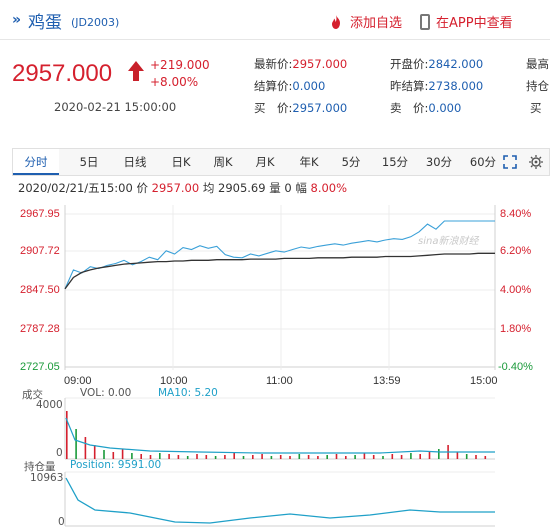 The height and width of the screenshot is (530, 550). I want to click on y-left-tick: 2907.72, so click(40, 251).